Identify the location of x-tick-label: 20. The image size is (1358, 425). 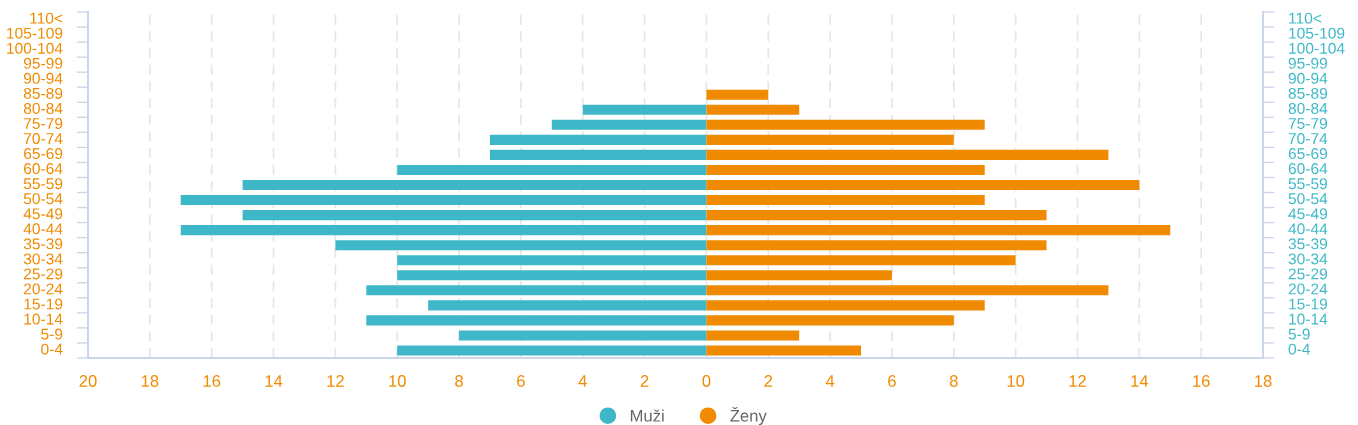
(88, 381).